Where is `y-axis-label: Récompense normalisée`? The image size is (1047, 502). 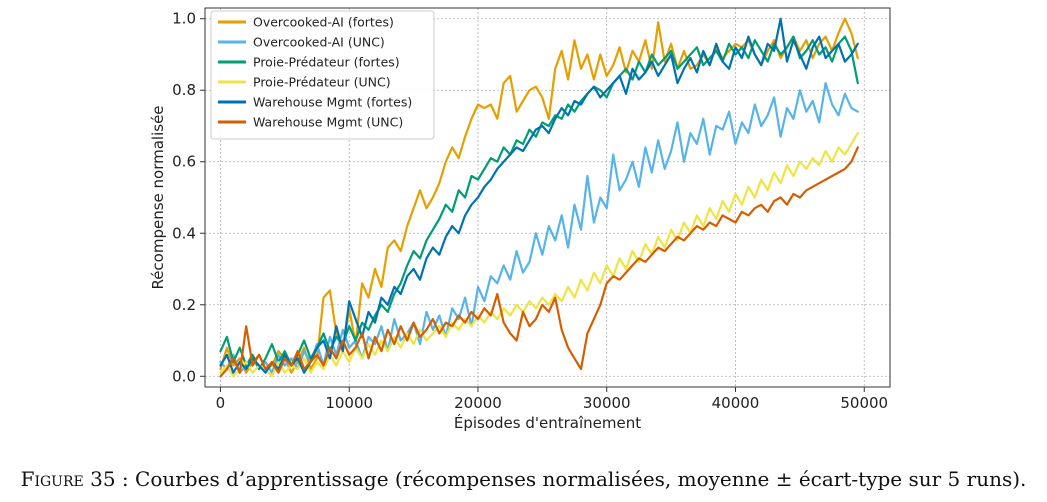
y-axis-label: Récompense normalisée is located at coordinates (158, 197).